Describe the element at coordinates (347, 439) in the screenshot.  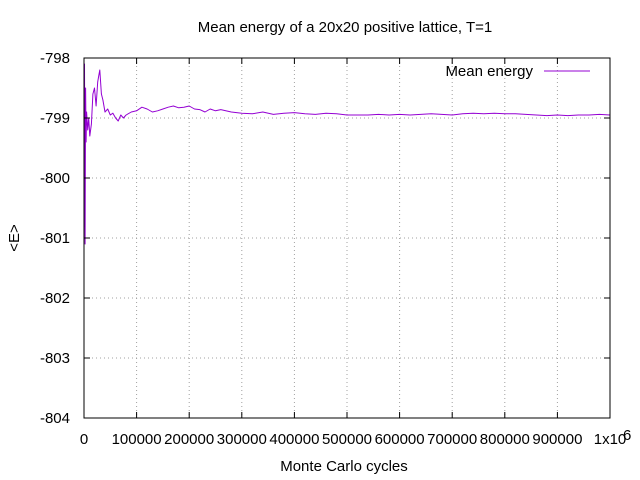
I see `x-tick-label: 500000` at that location.